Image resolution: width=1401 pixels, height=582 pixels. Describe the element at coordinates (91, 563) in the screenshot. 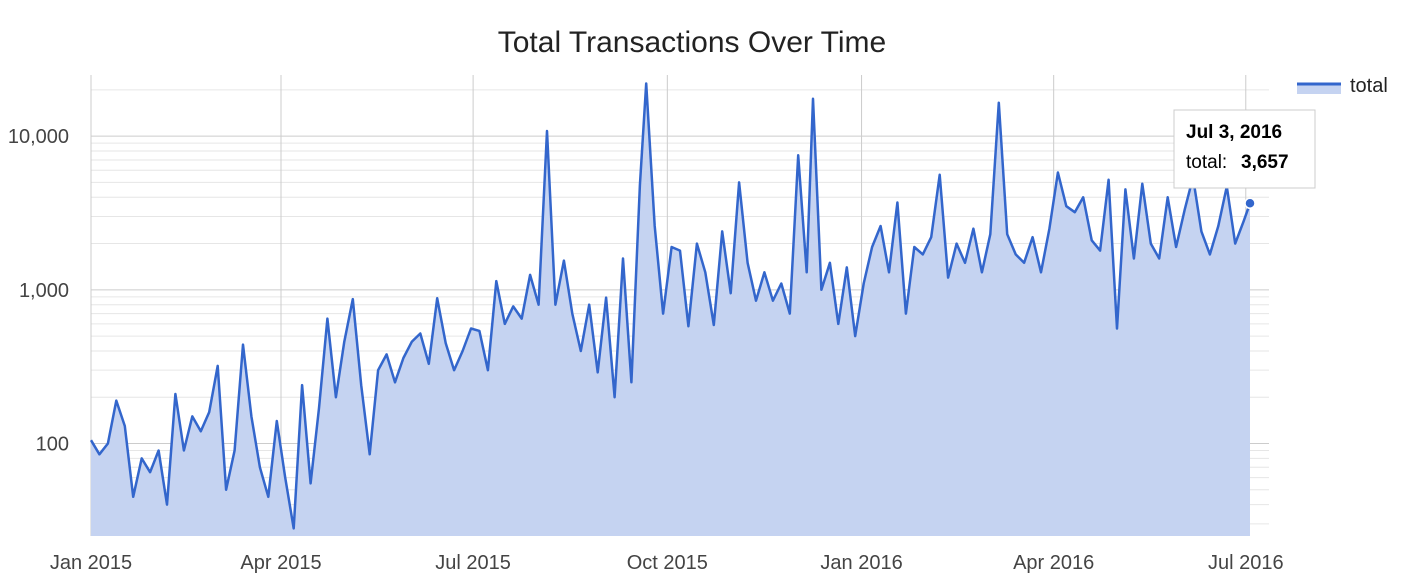

I see `x-tick-label: Jan 2015` at that location.